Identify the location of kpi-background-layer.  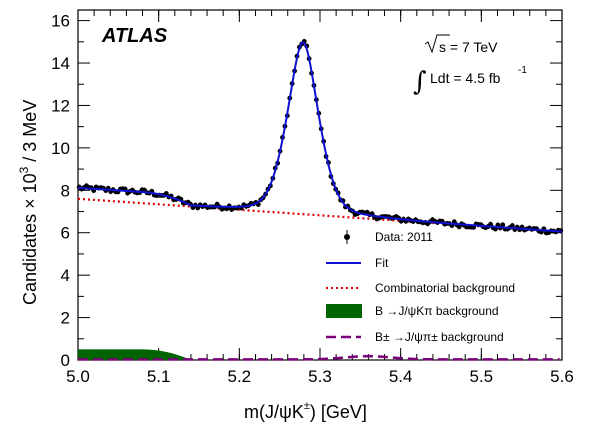
(143, 354).